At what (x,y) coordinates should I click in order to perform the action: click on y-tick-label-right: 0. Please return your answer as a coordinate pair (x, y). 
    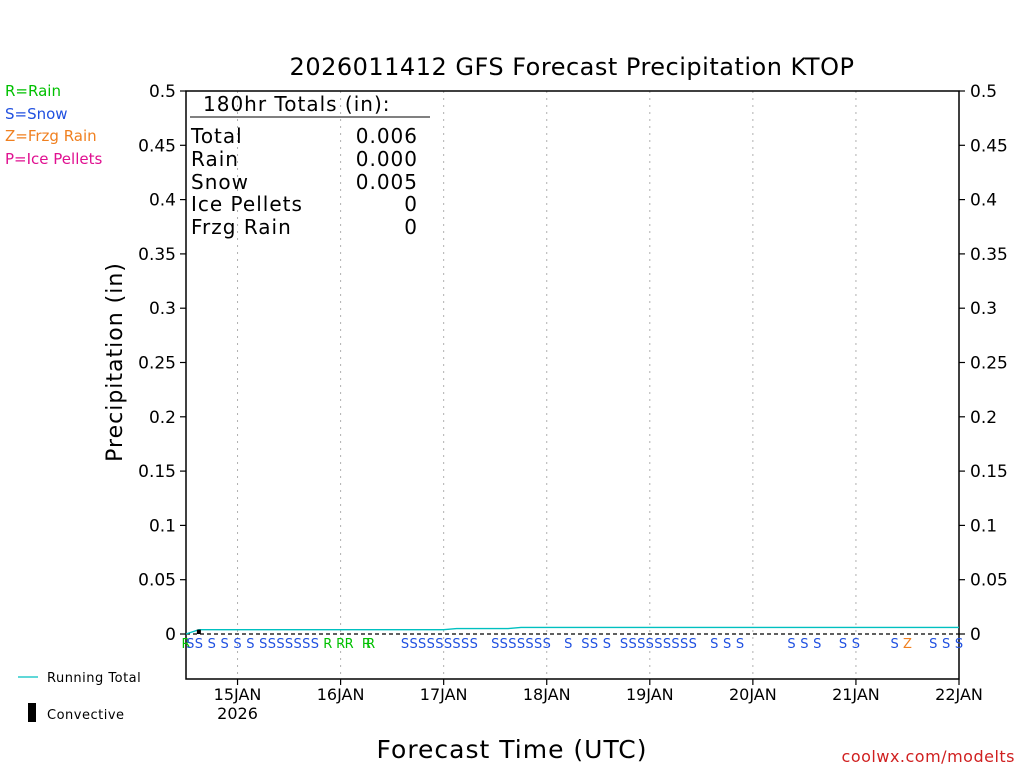
    Looking at the image, I should click on (975, 635).